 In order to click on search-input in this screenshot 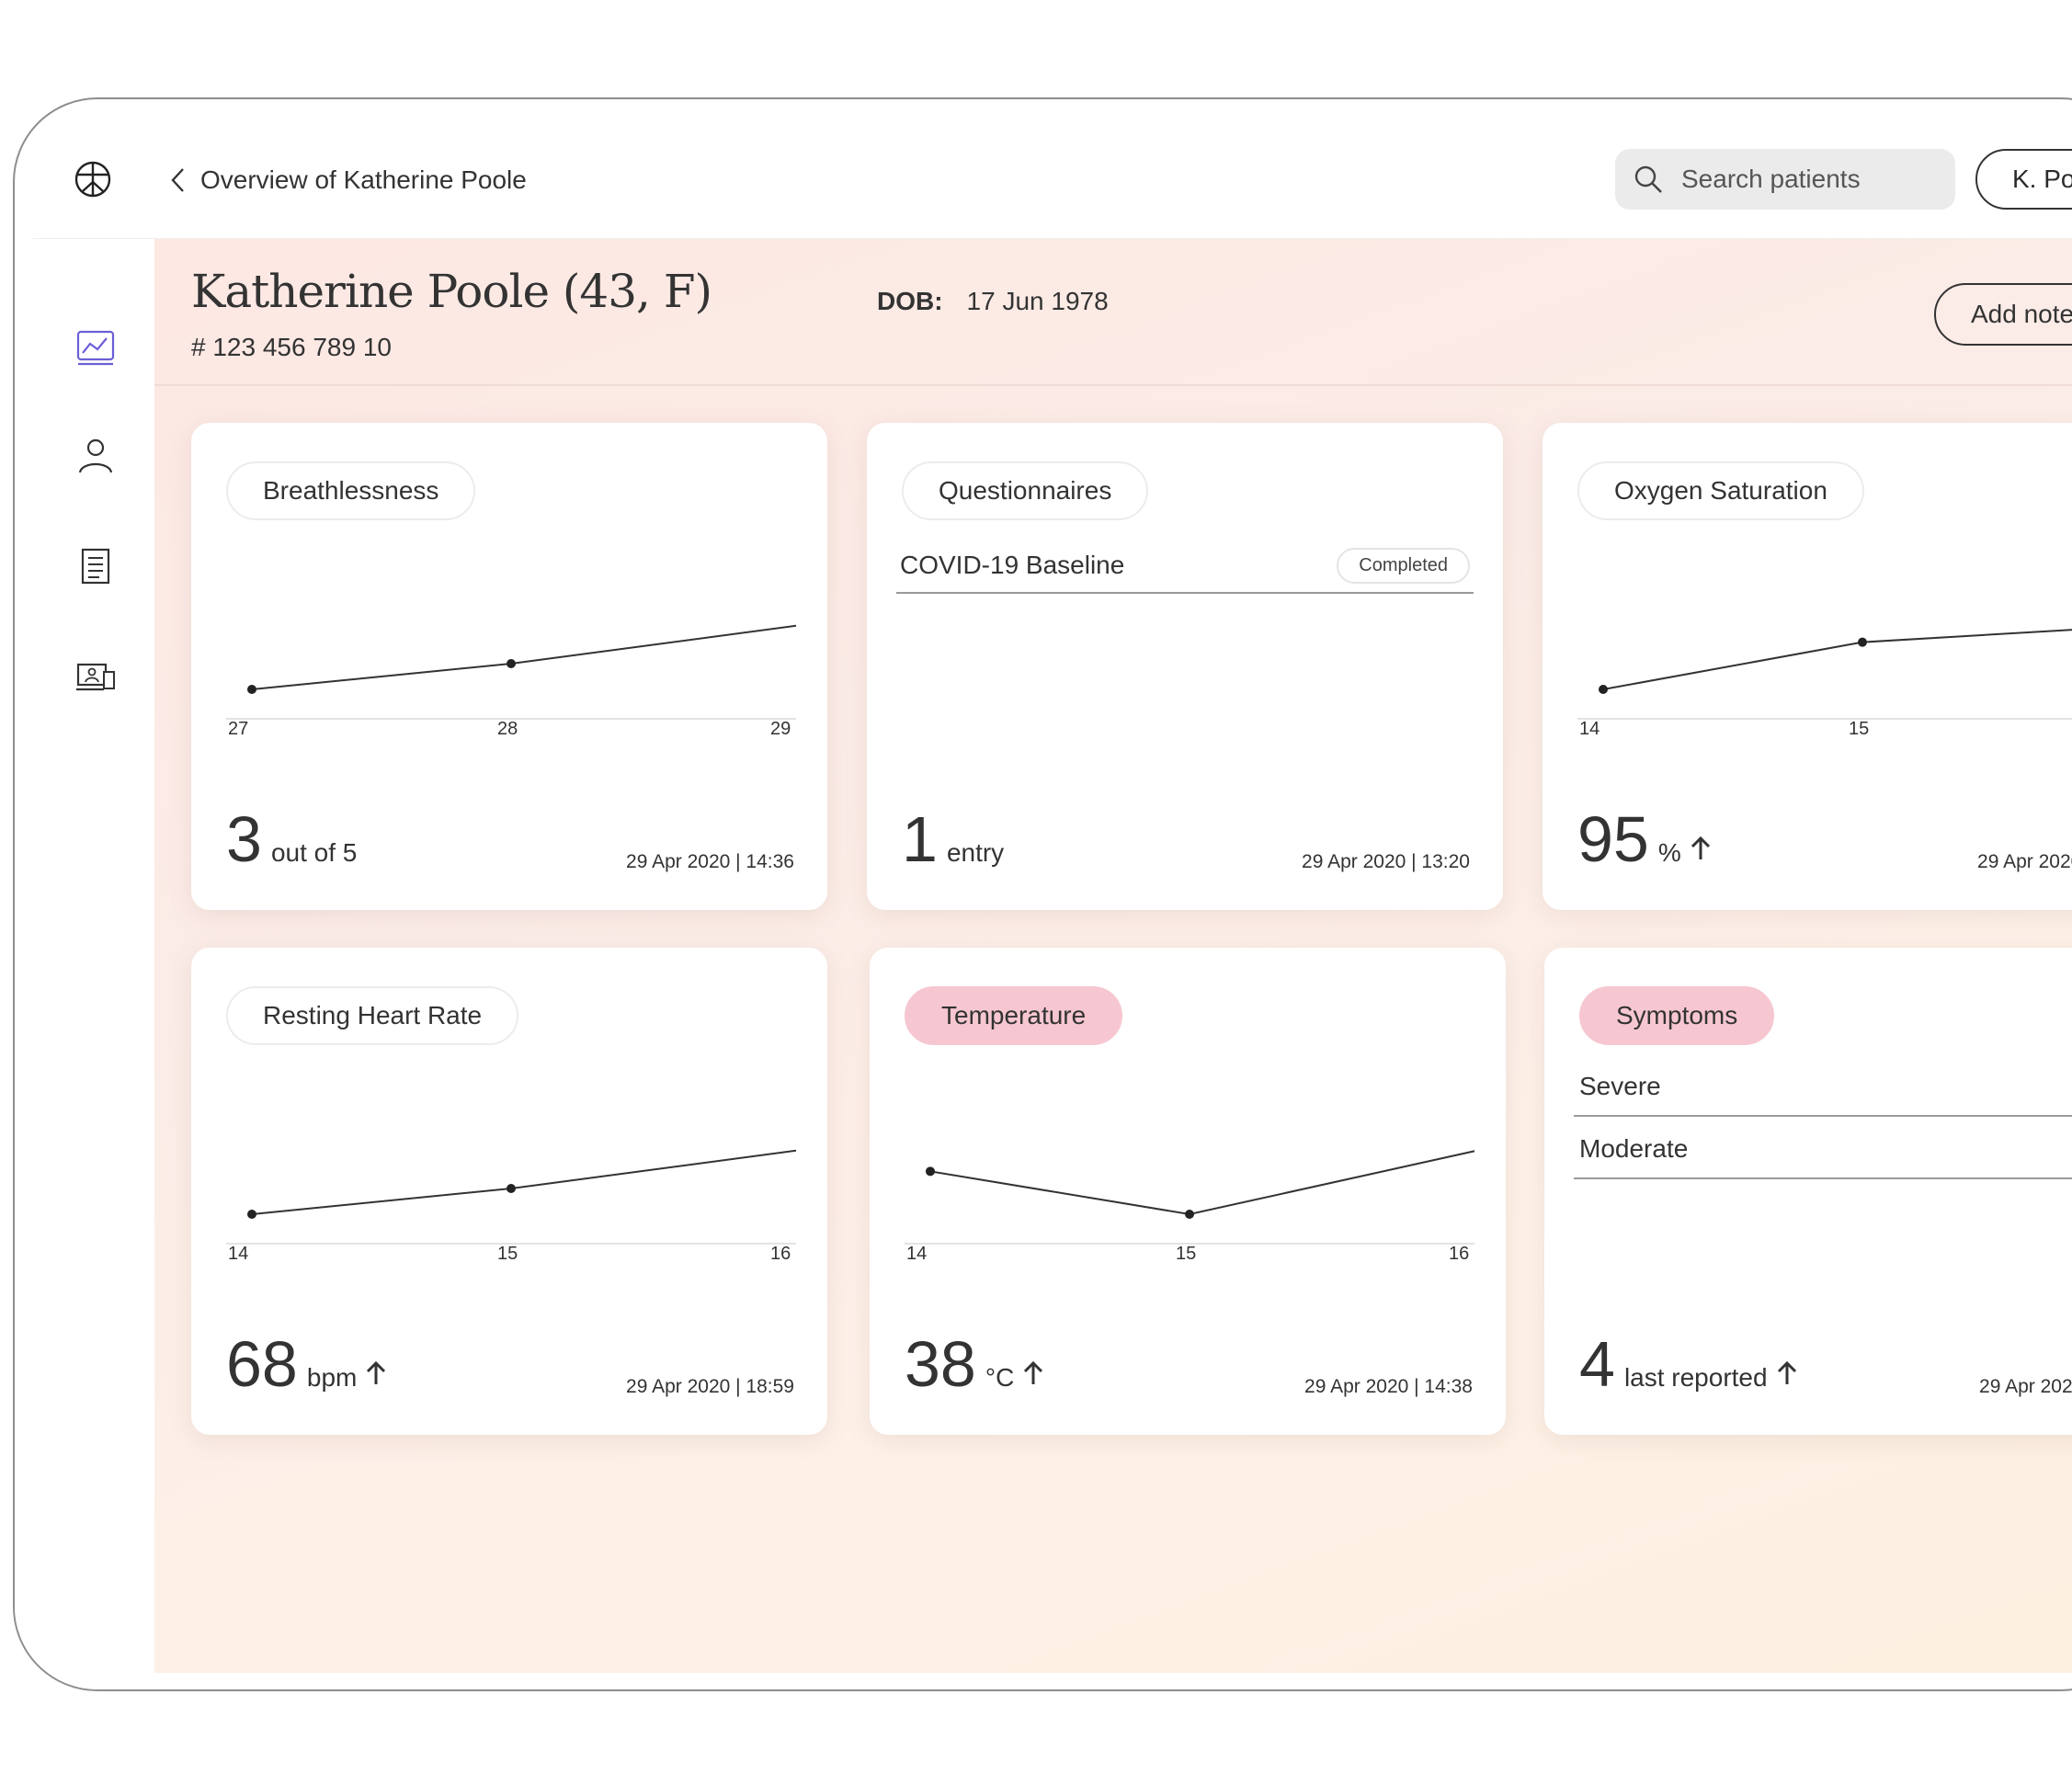, I will do `click(1801, 179)`.